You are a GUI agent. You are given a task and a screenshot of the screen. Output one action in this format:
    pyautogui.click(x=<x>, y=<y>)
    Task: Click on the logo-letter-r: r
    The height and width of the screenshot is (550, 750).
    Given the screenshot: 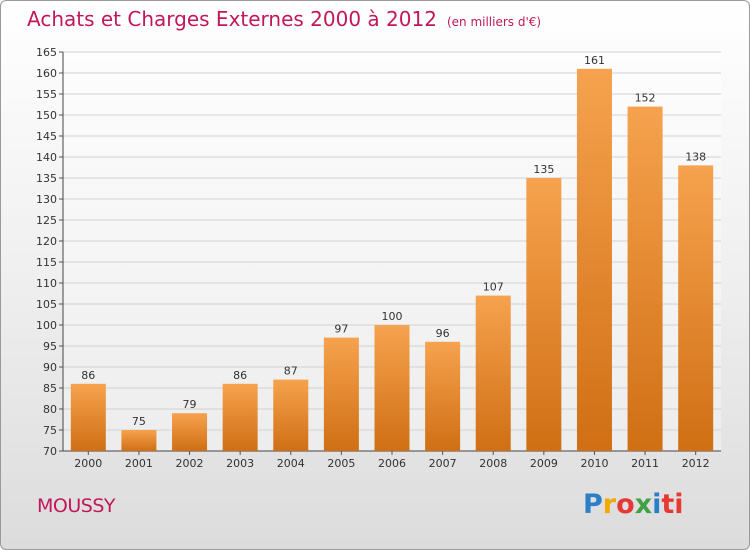 What is the action you would take?
    pyautogui.click(x=609, y=504)
    